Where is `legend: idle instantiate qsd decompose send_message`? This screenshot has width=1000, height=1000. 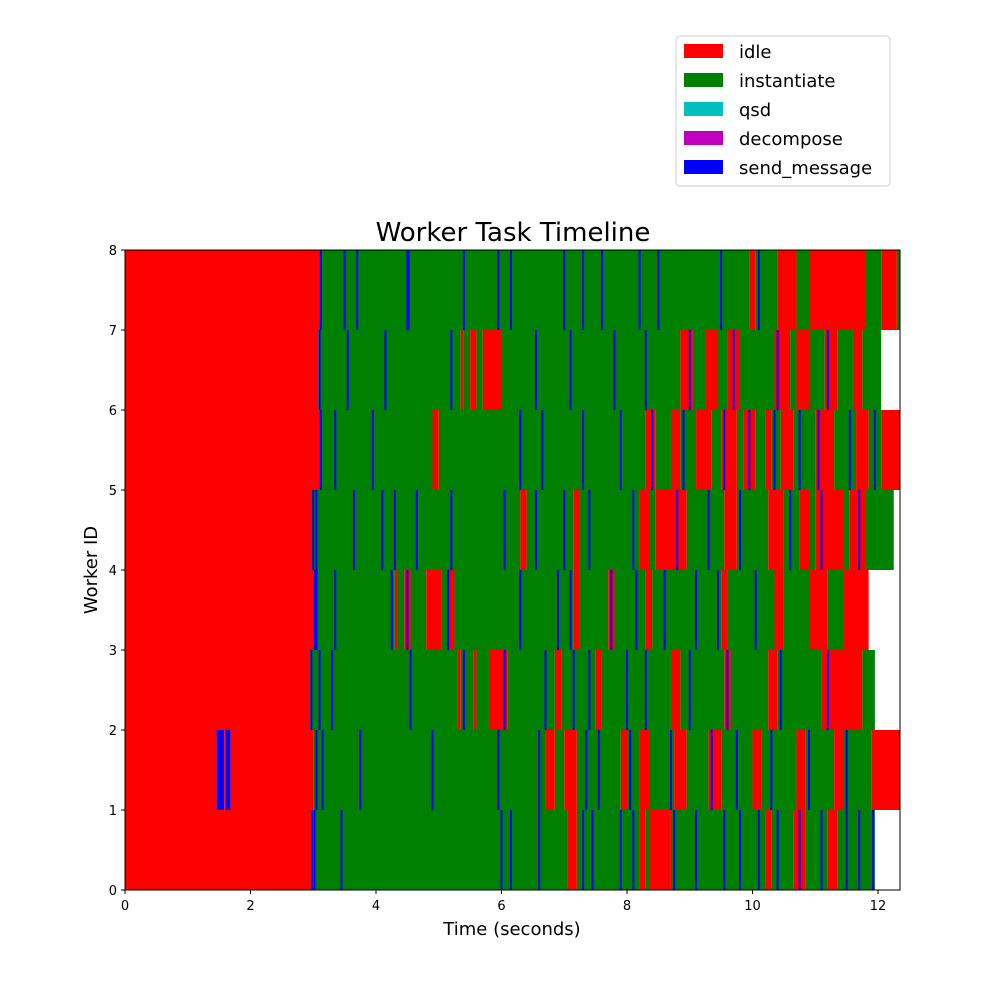 legend: idle instantiate qsd decompose send_message is located at coordinates (783, 111).